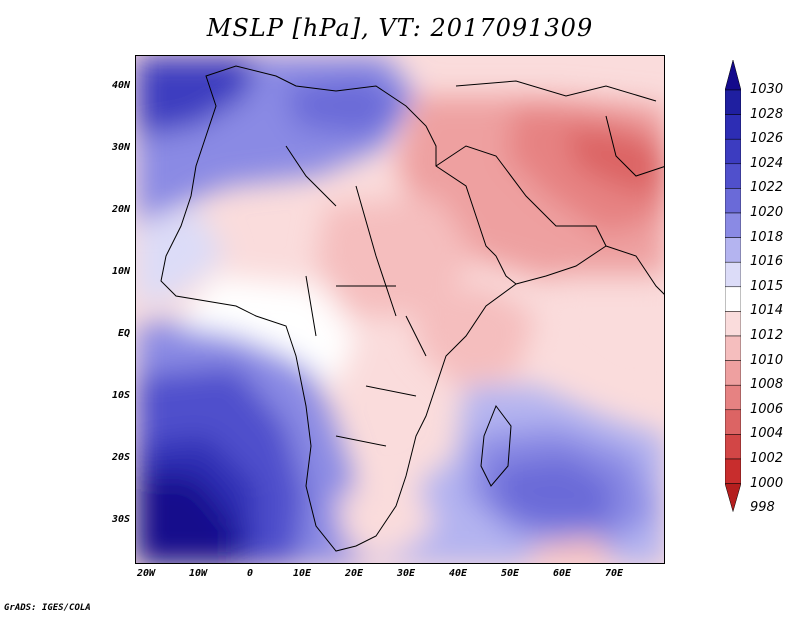 The image size is (800, 618). What do you see at coordinates (767, 311) in the screenshot?
I see `colorbar-label: 1014` at bounding box center [767, 311].